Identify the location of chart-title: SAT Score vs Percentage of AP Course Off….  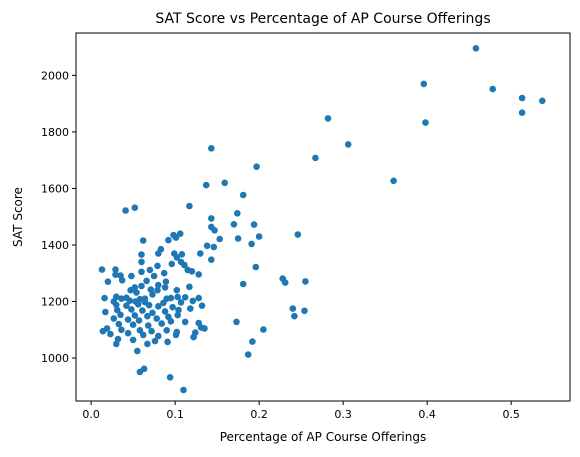
(322, 19).